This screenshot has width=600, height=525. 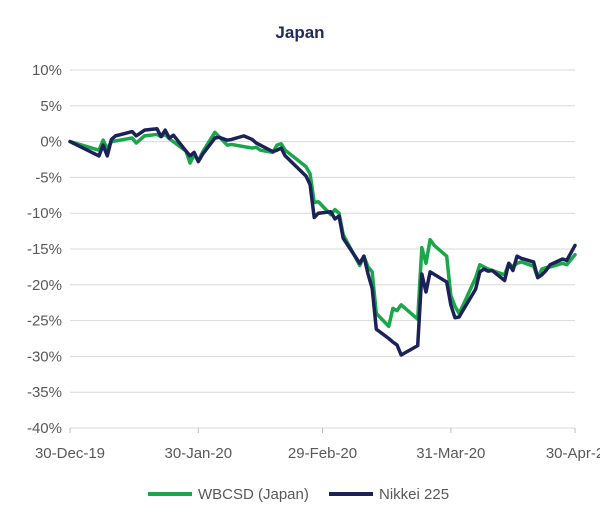 I want to click on y-tick-label: -20%, so click(x=44, y=285).